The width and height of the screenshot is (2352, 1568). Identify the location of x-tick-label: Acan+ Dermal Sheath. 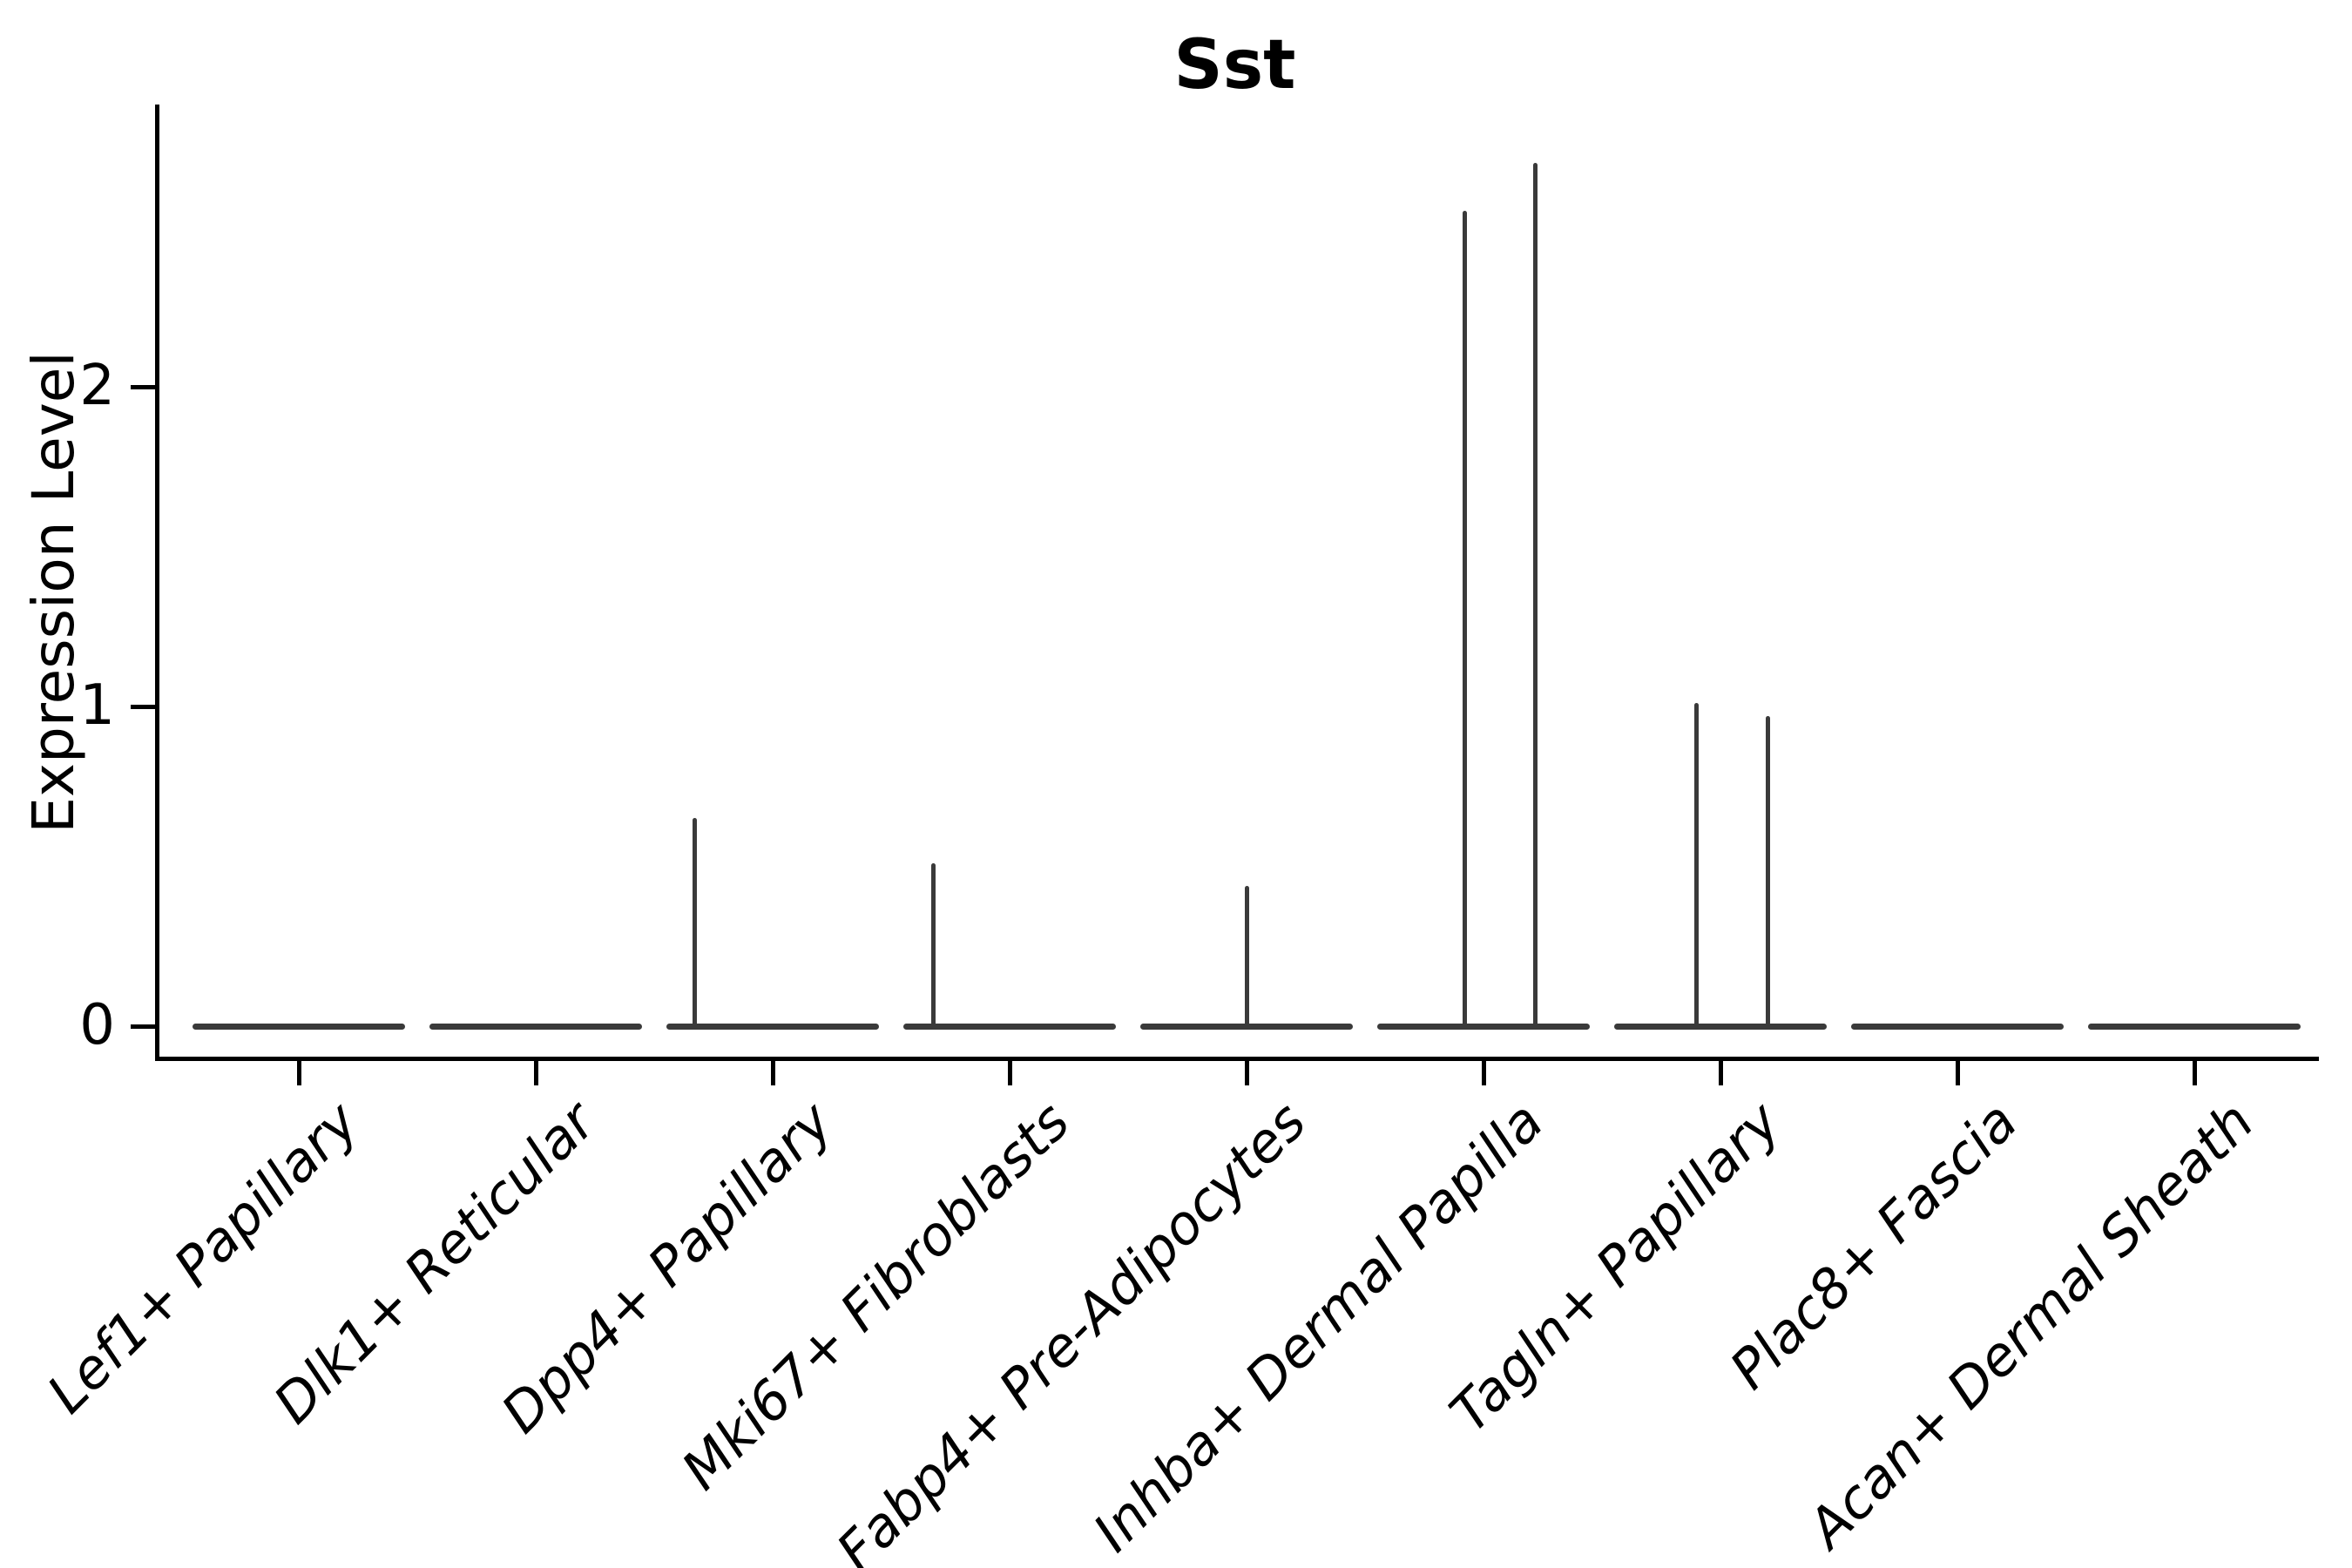
(2031, 1324).